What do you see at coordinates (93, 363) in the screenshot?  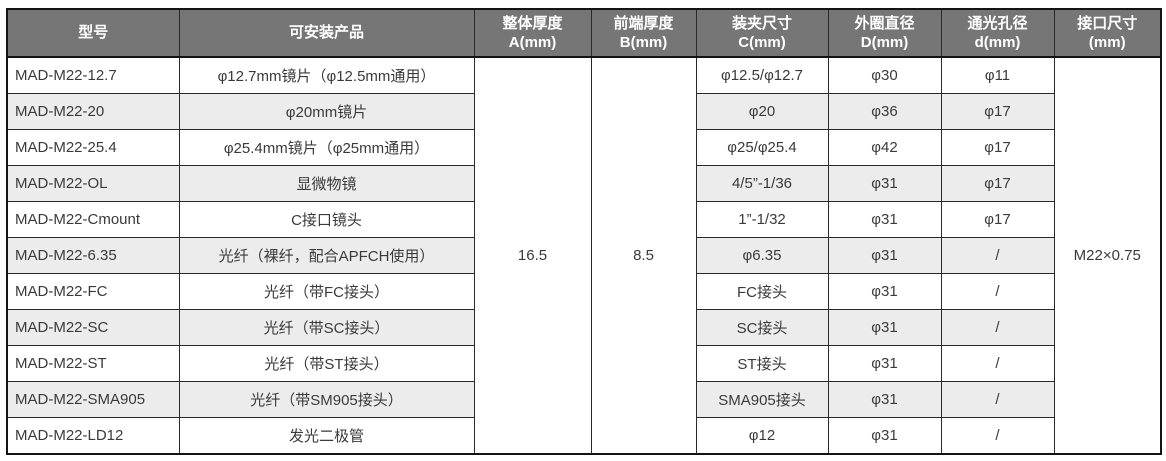 I see `model-cell: MAD-M22-ST` at bounding box center [93, 363].